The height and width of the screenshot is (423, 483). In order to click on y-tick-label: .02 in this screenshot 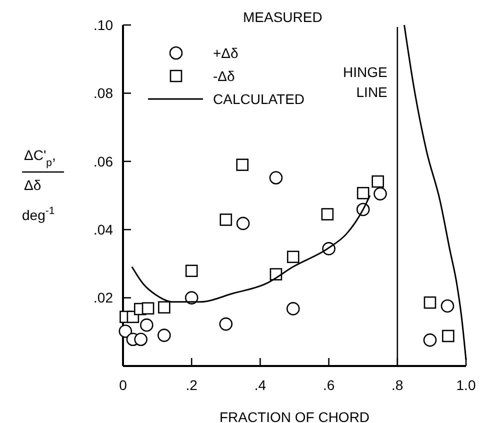, I will do `click(104, 298)`.